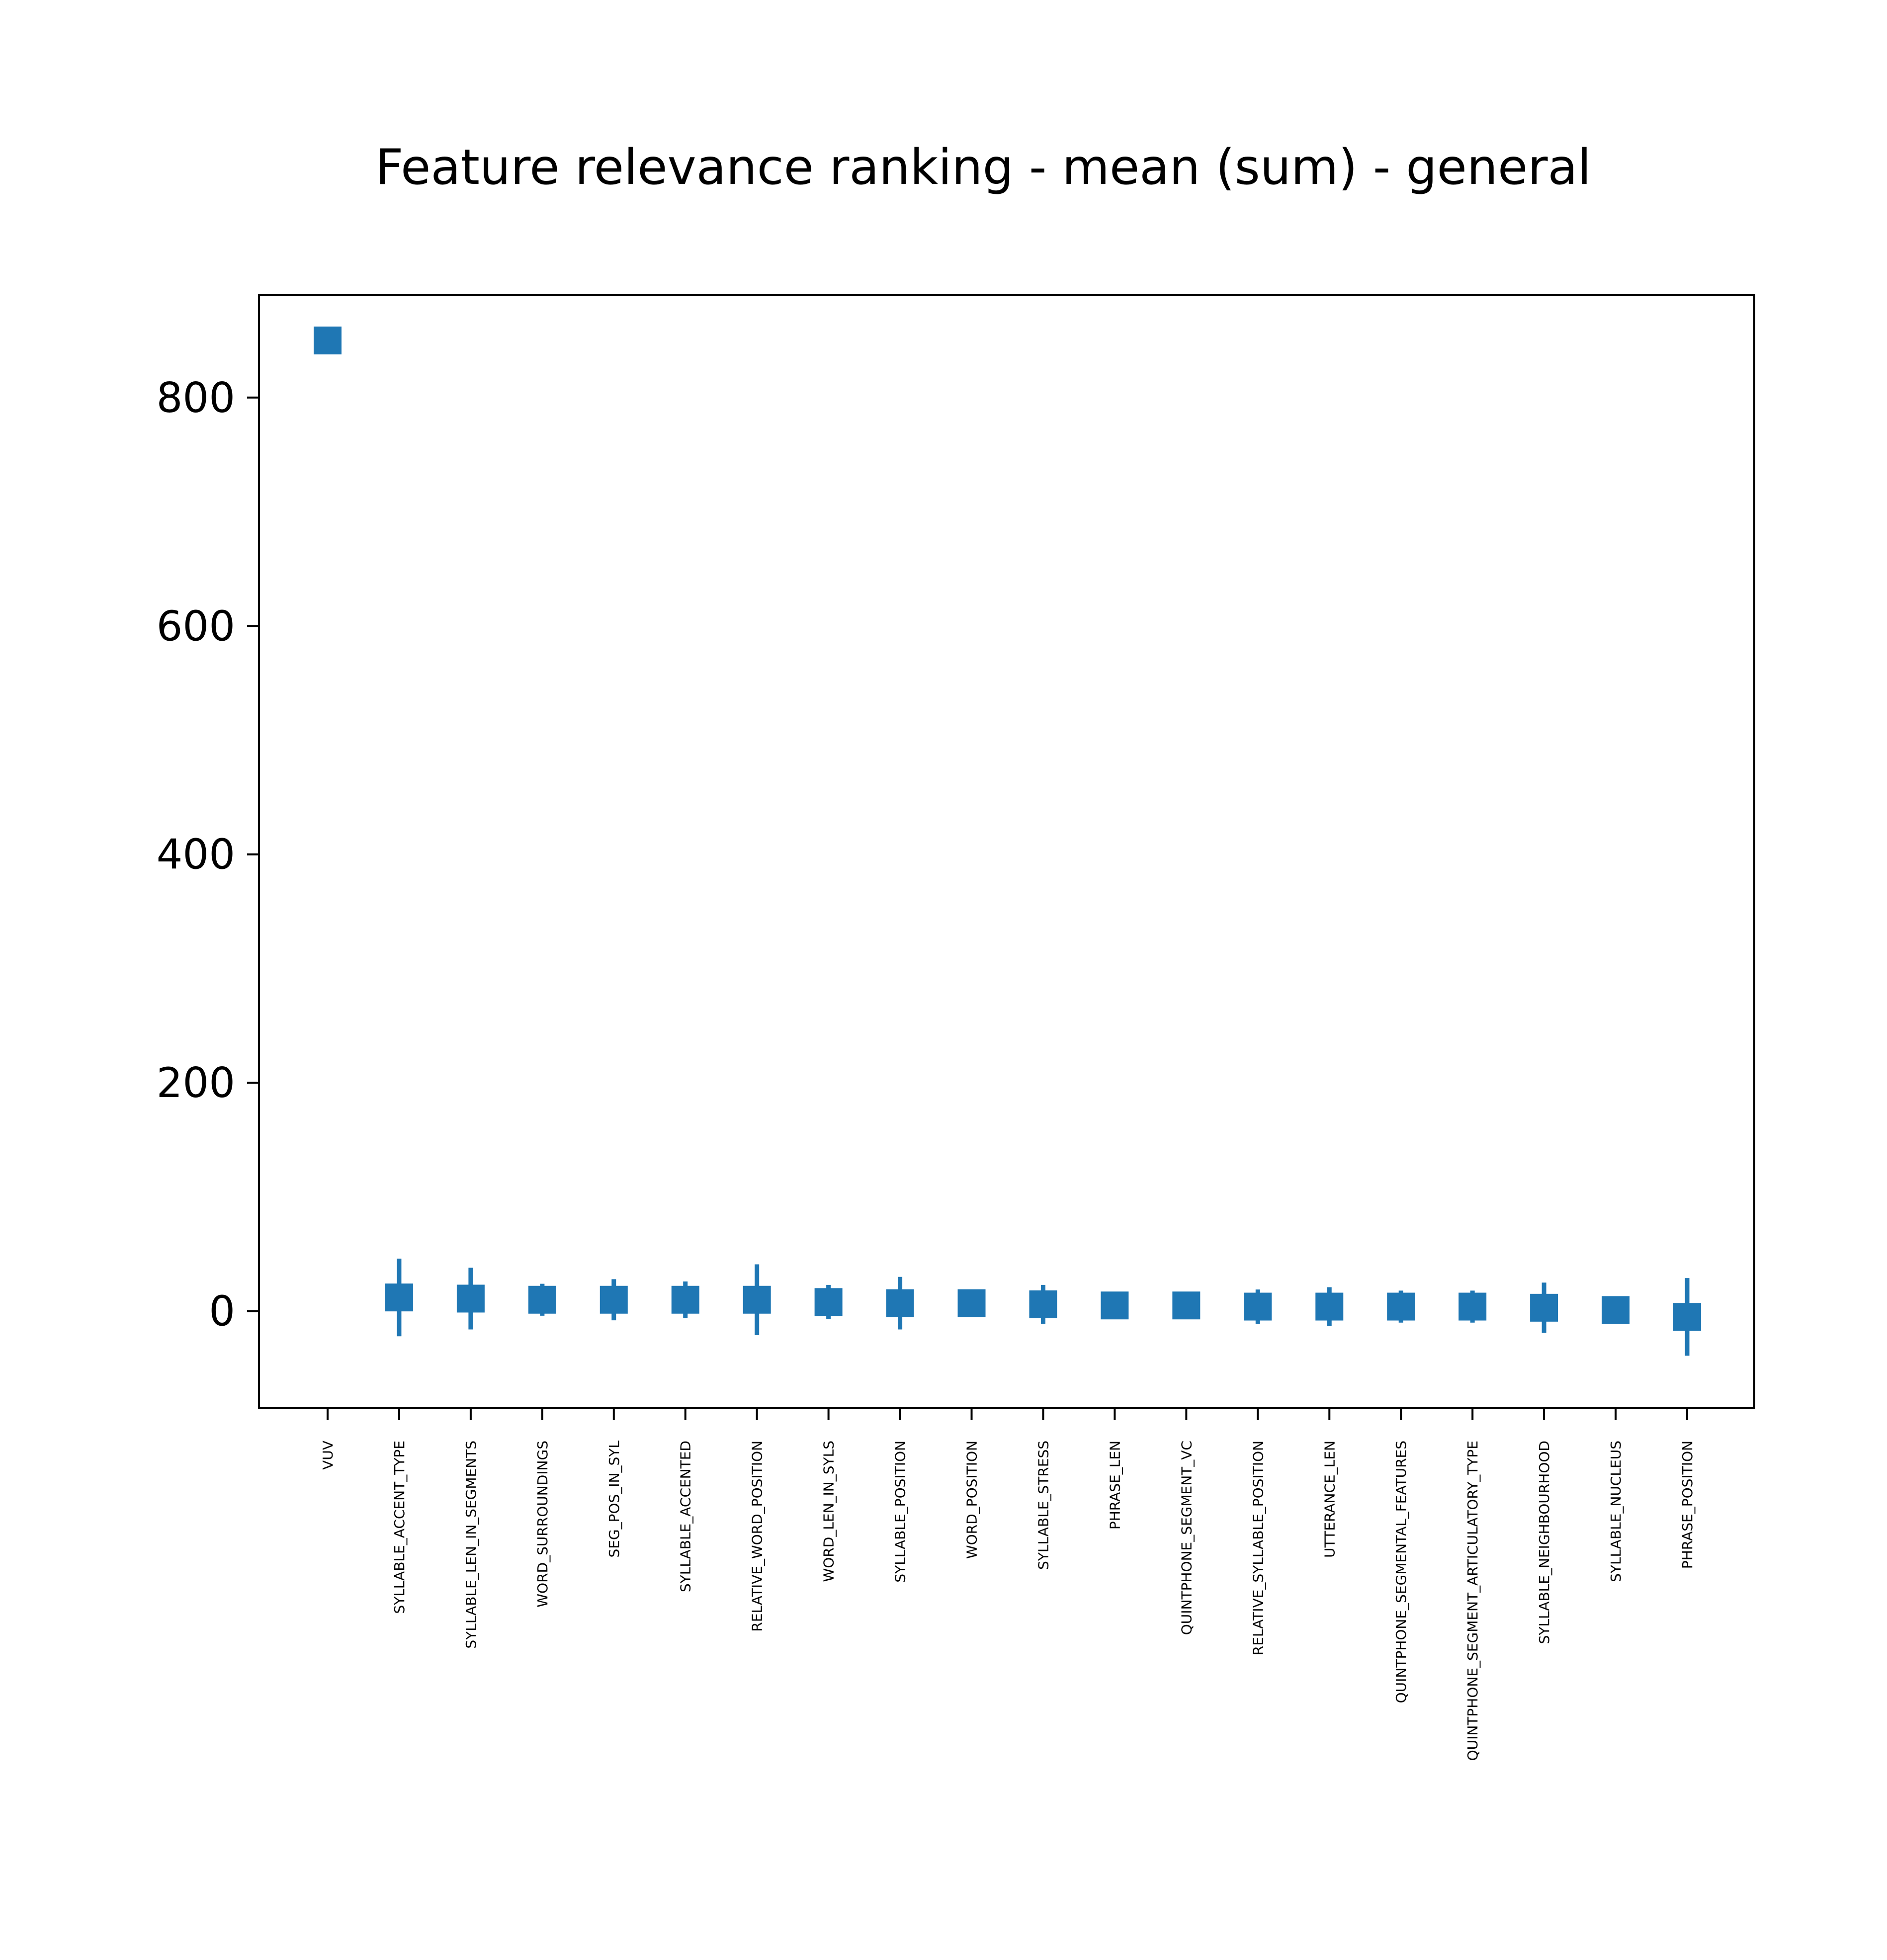 The width and height of the screenshot is (1887, 1960). Describe the element at coordinates (1115, 1486) in the screenshot. I see `x-tick-label: PHRASE_LEN` at that location.